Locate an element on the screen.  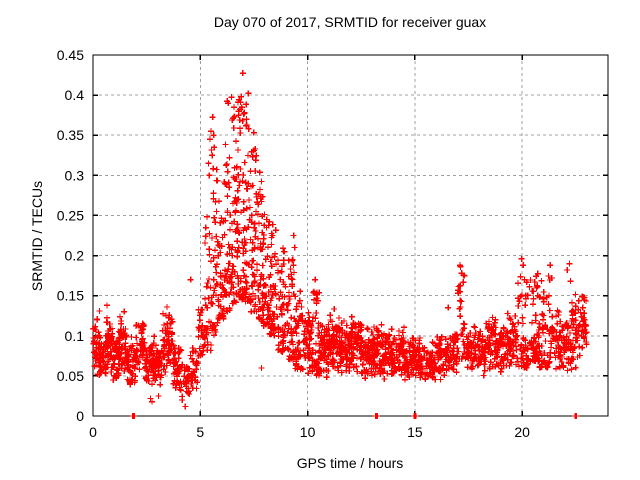
y-tick-label: 0.45 is located at coordinates (70, 55).